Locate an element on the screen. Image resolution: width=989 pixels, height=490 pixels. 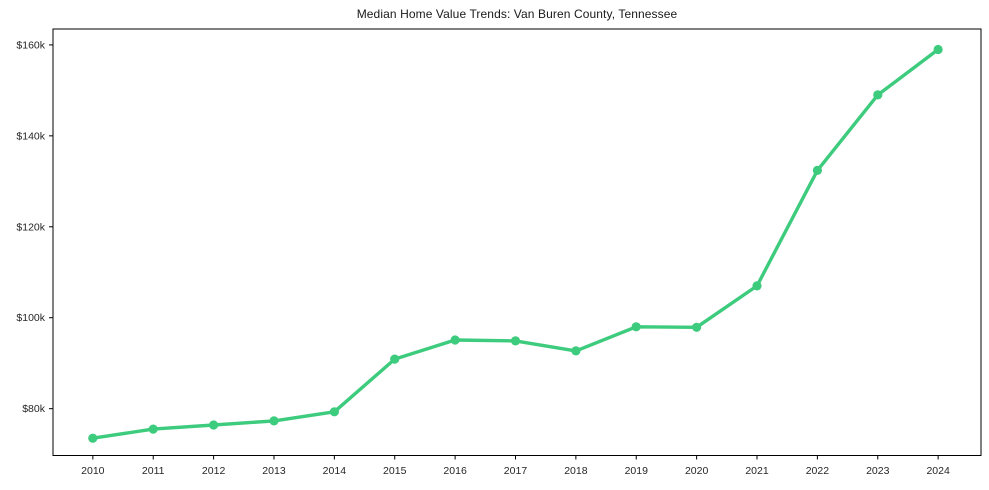
x-tick-label: 2014 is located at coordinates (335, 471).